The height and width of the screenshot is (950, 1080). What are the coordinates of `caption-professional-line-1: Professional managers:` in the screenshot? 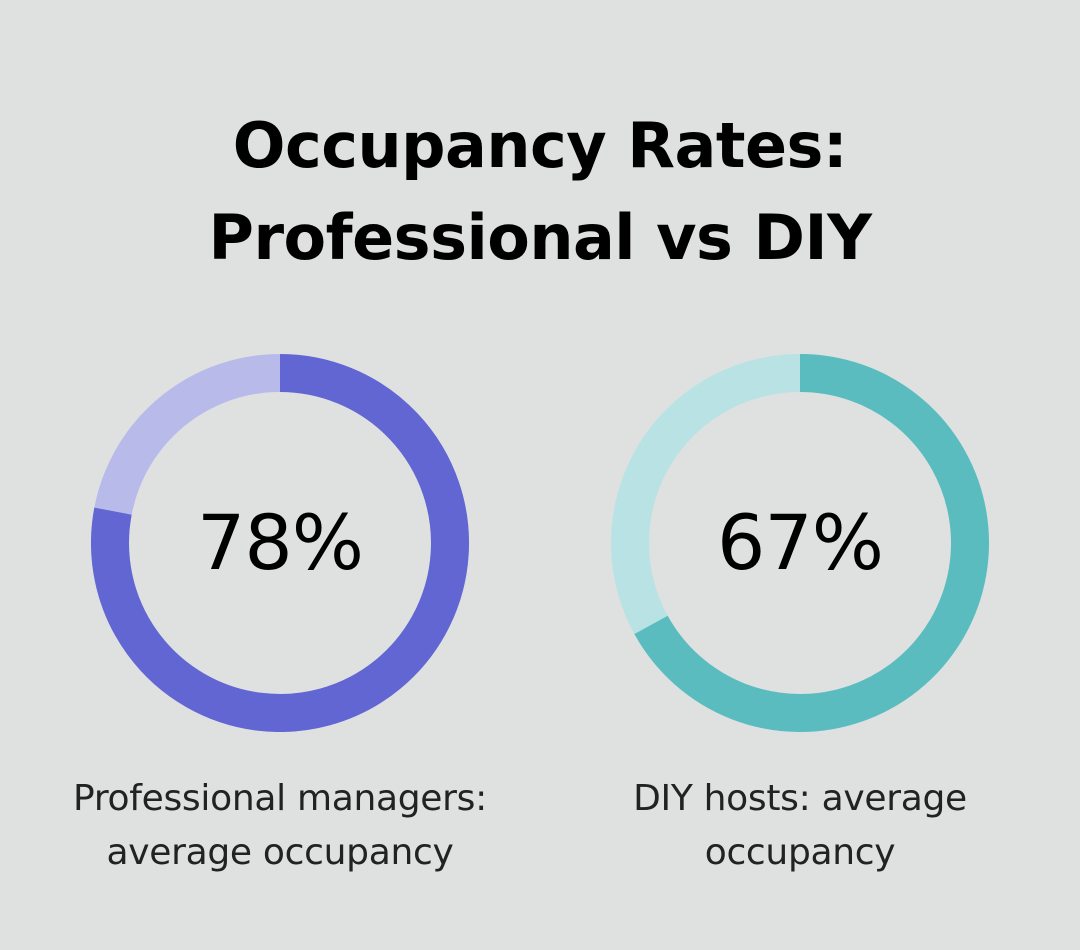 It's located at (280, 798).